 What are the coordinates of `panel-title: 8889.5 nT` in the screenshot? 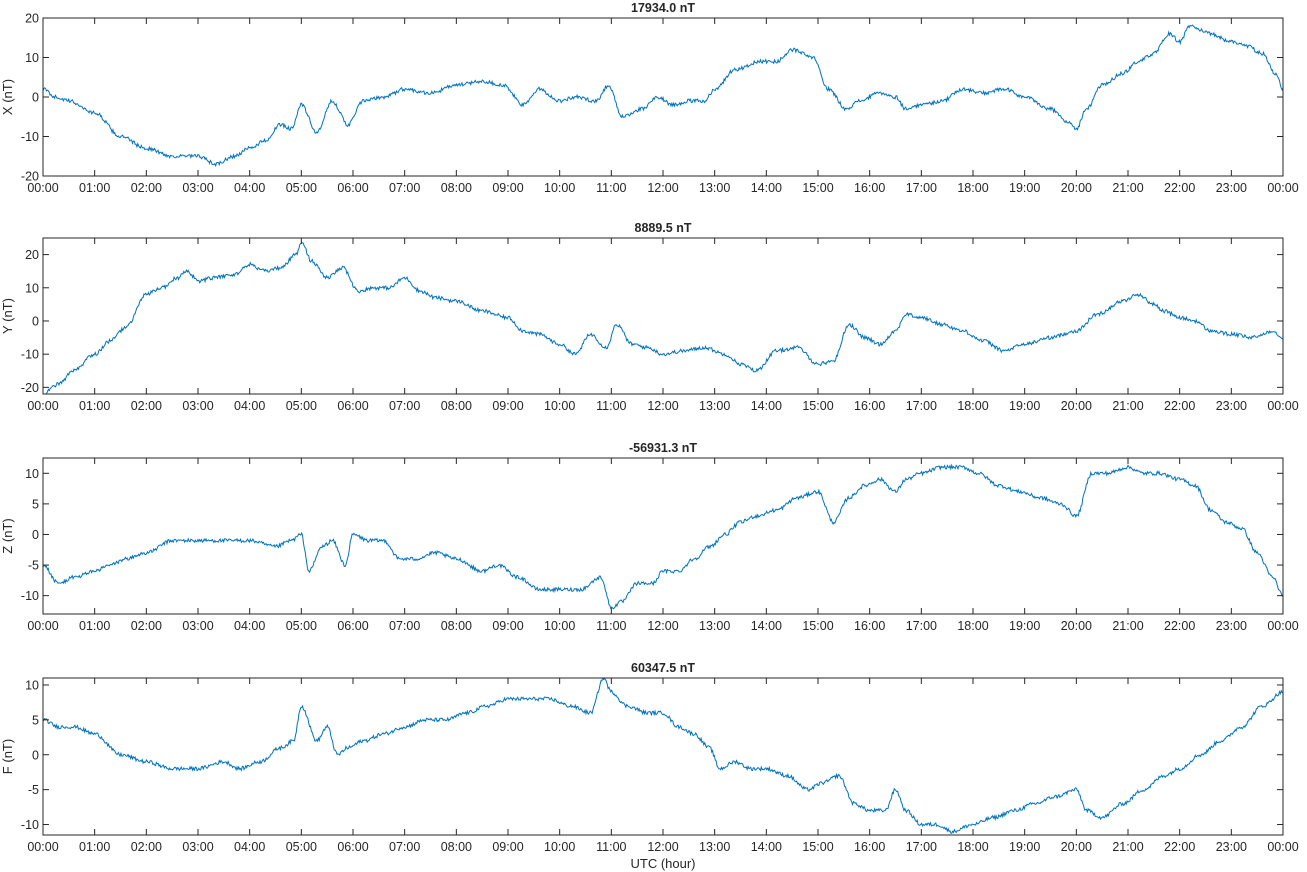 It's located at (663, 228).